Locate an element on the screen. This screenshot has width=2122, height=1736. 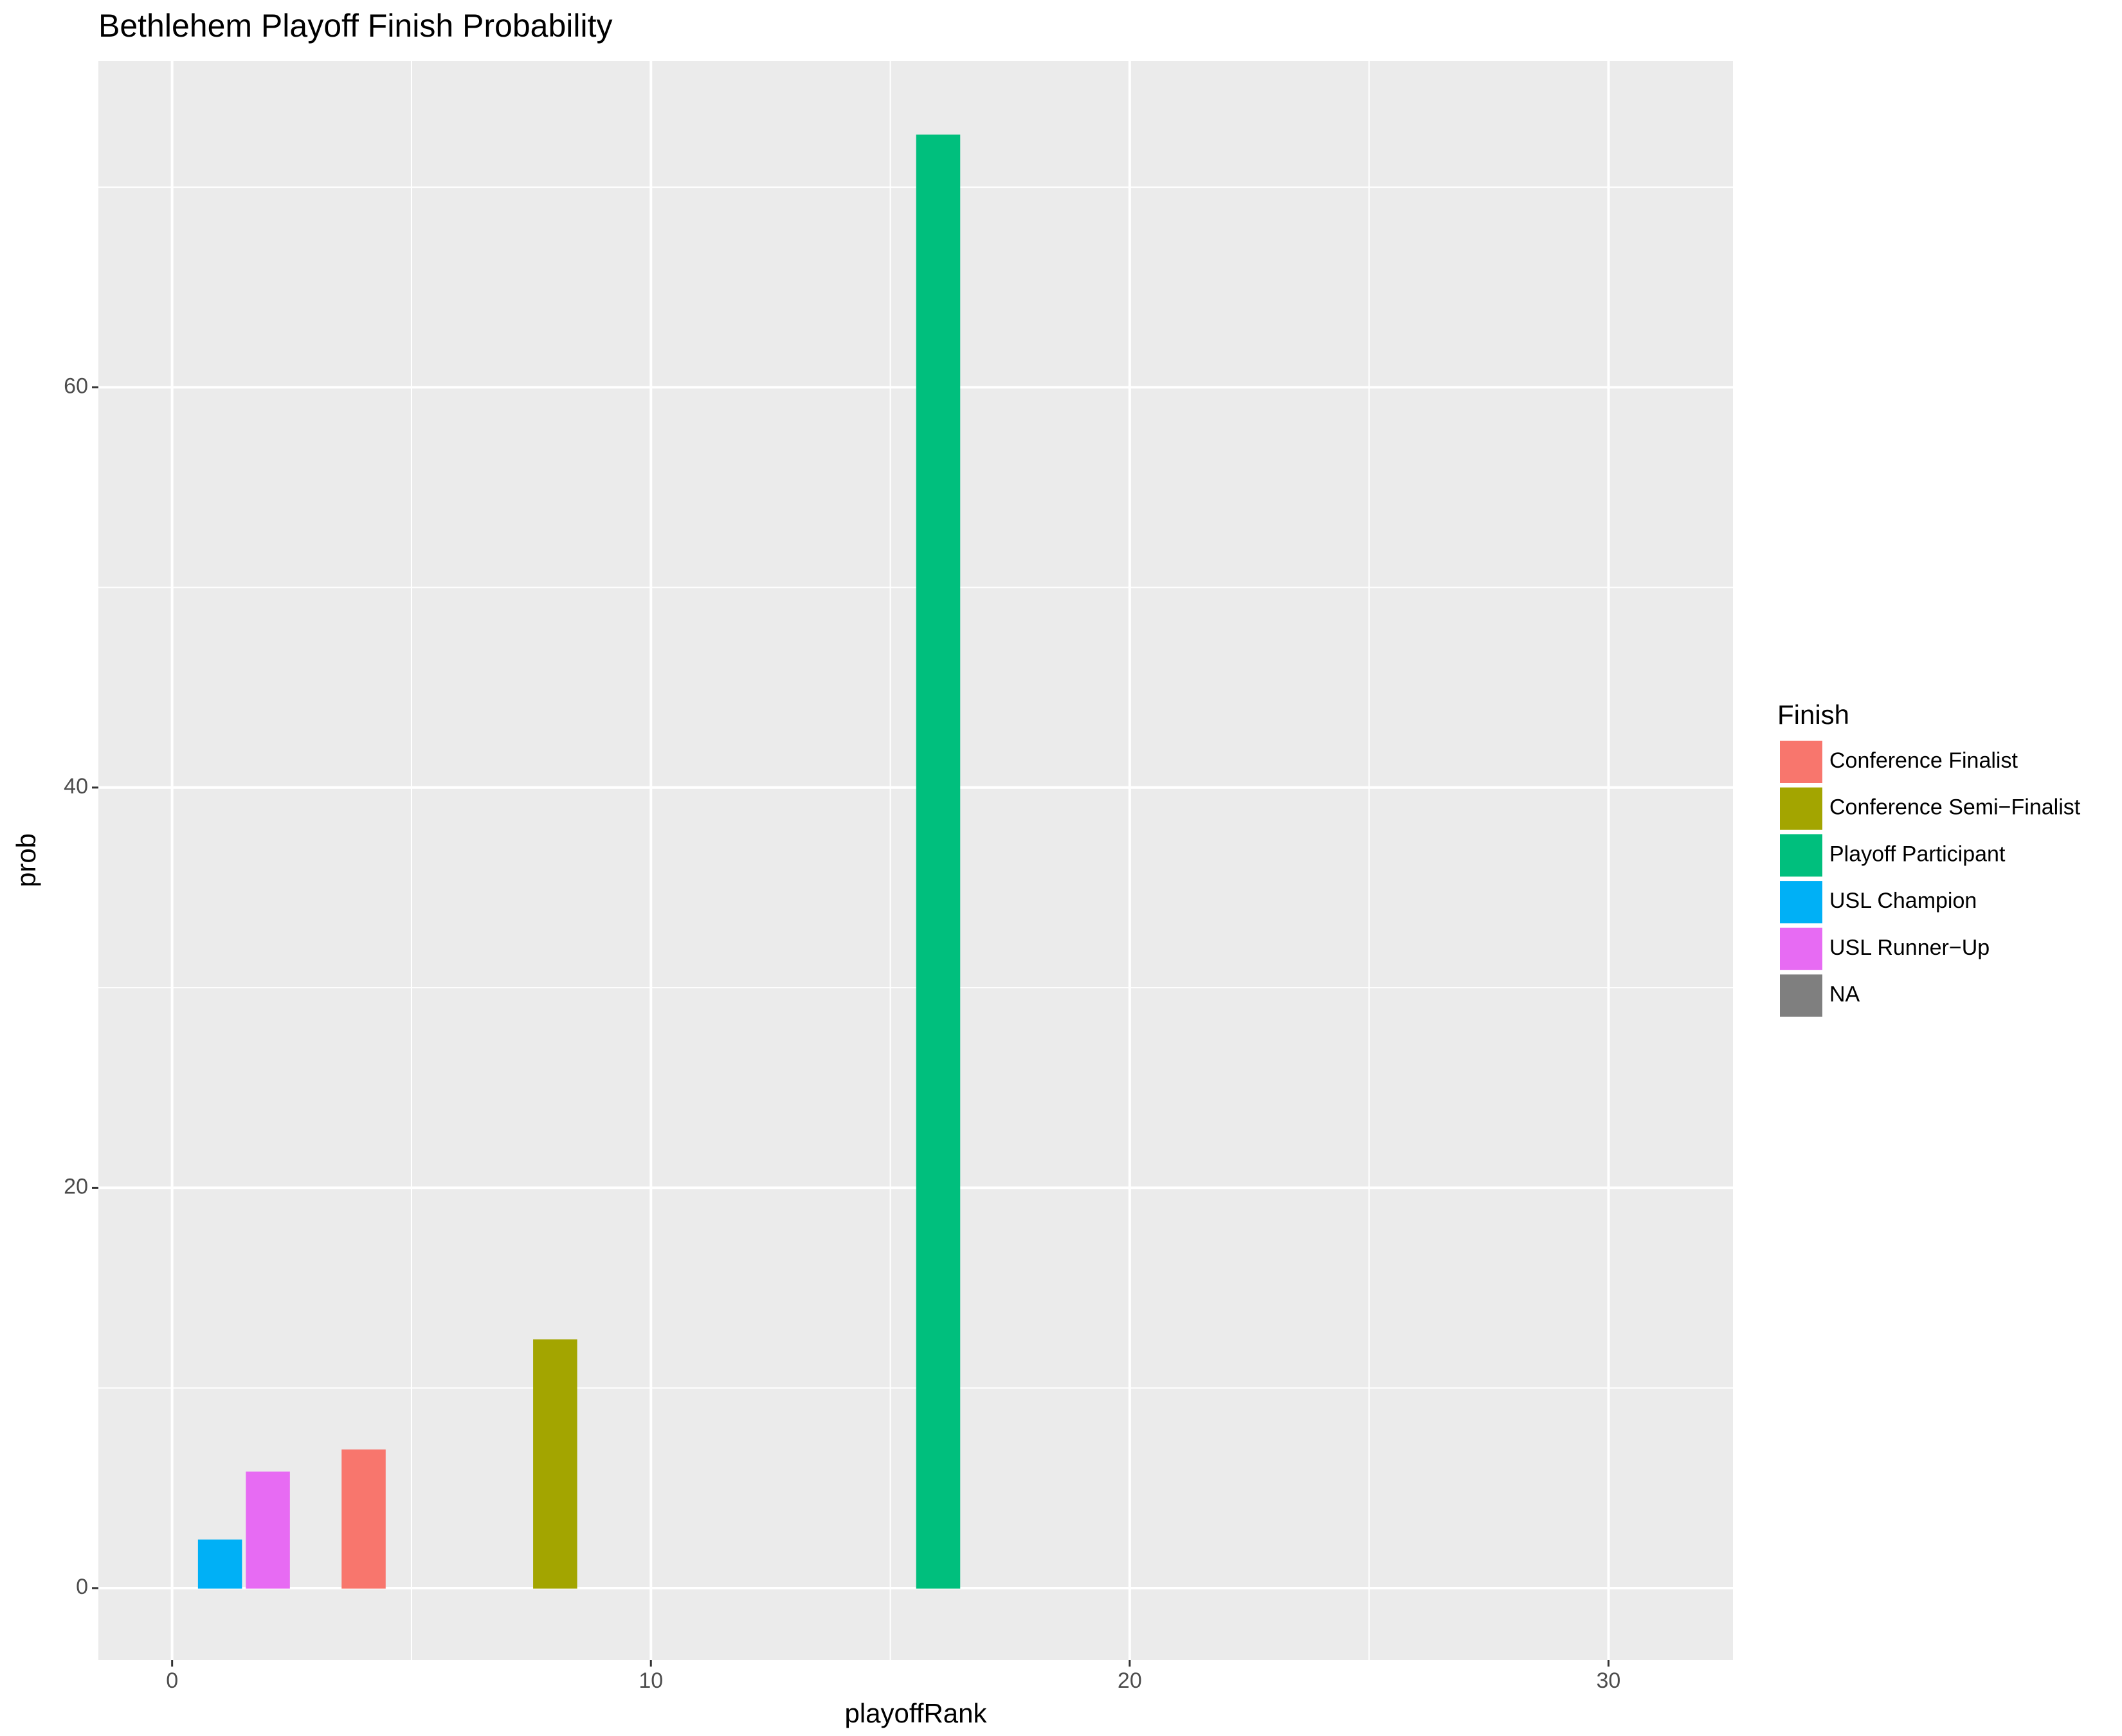
legend-title: Finish is located at coordinates (1813, 715).